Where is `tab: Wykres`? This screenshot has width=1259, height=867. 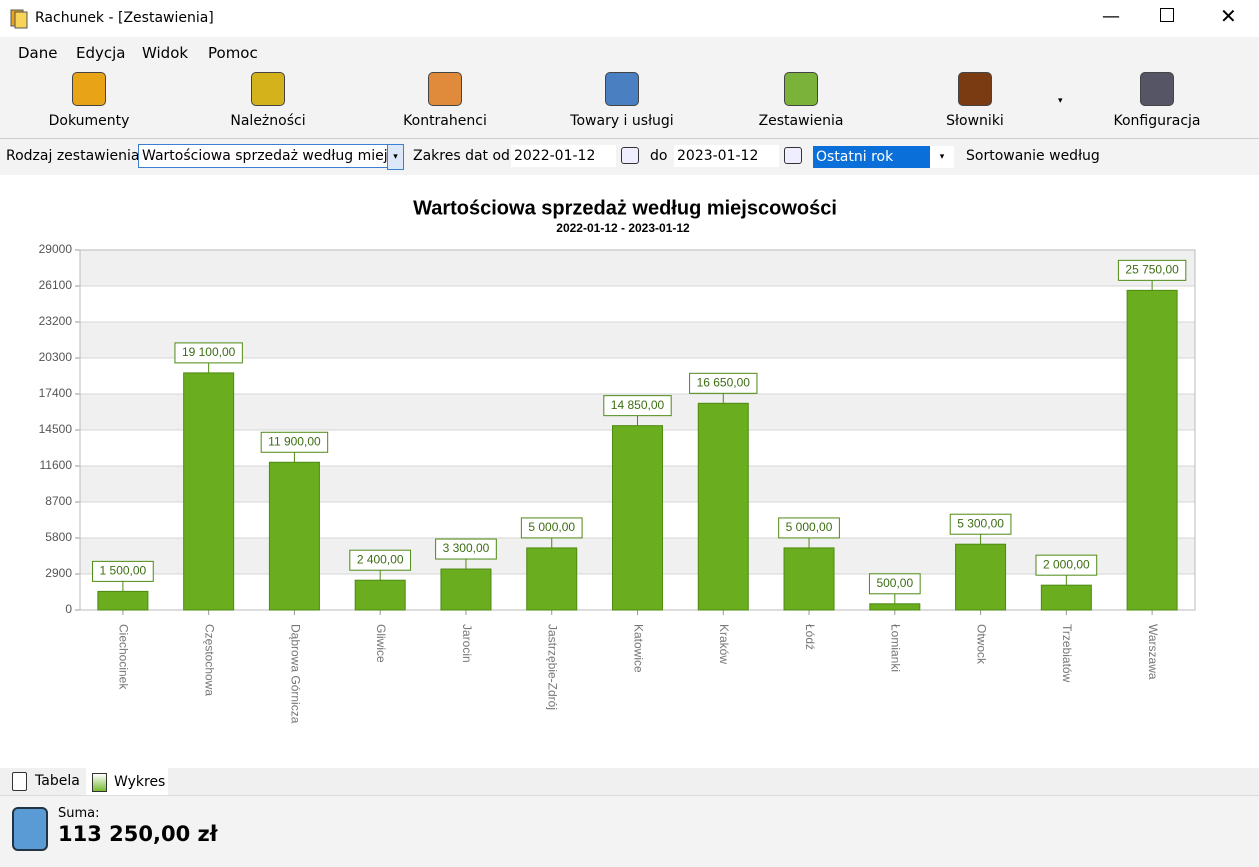
tab: Wykres is located at coordinates (140, 782).